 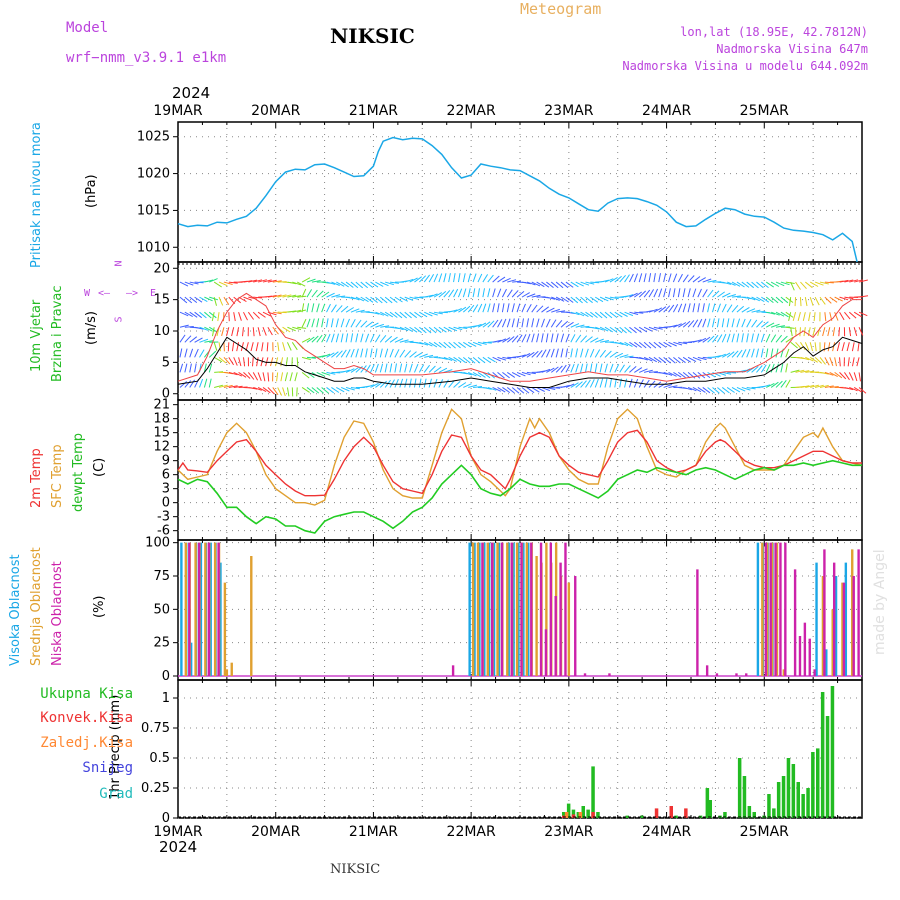 I want to click on station-title: NIKSIC, so click(x=372, y=36).